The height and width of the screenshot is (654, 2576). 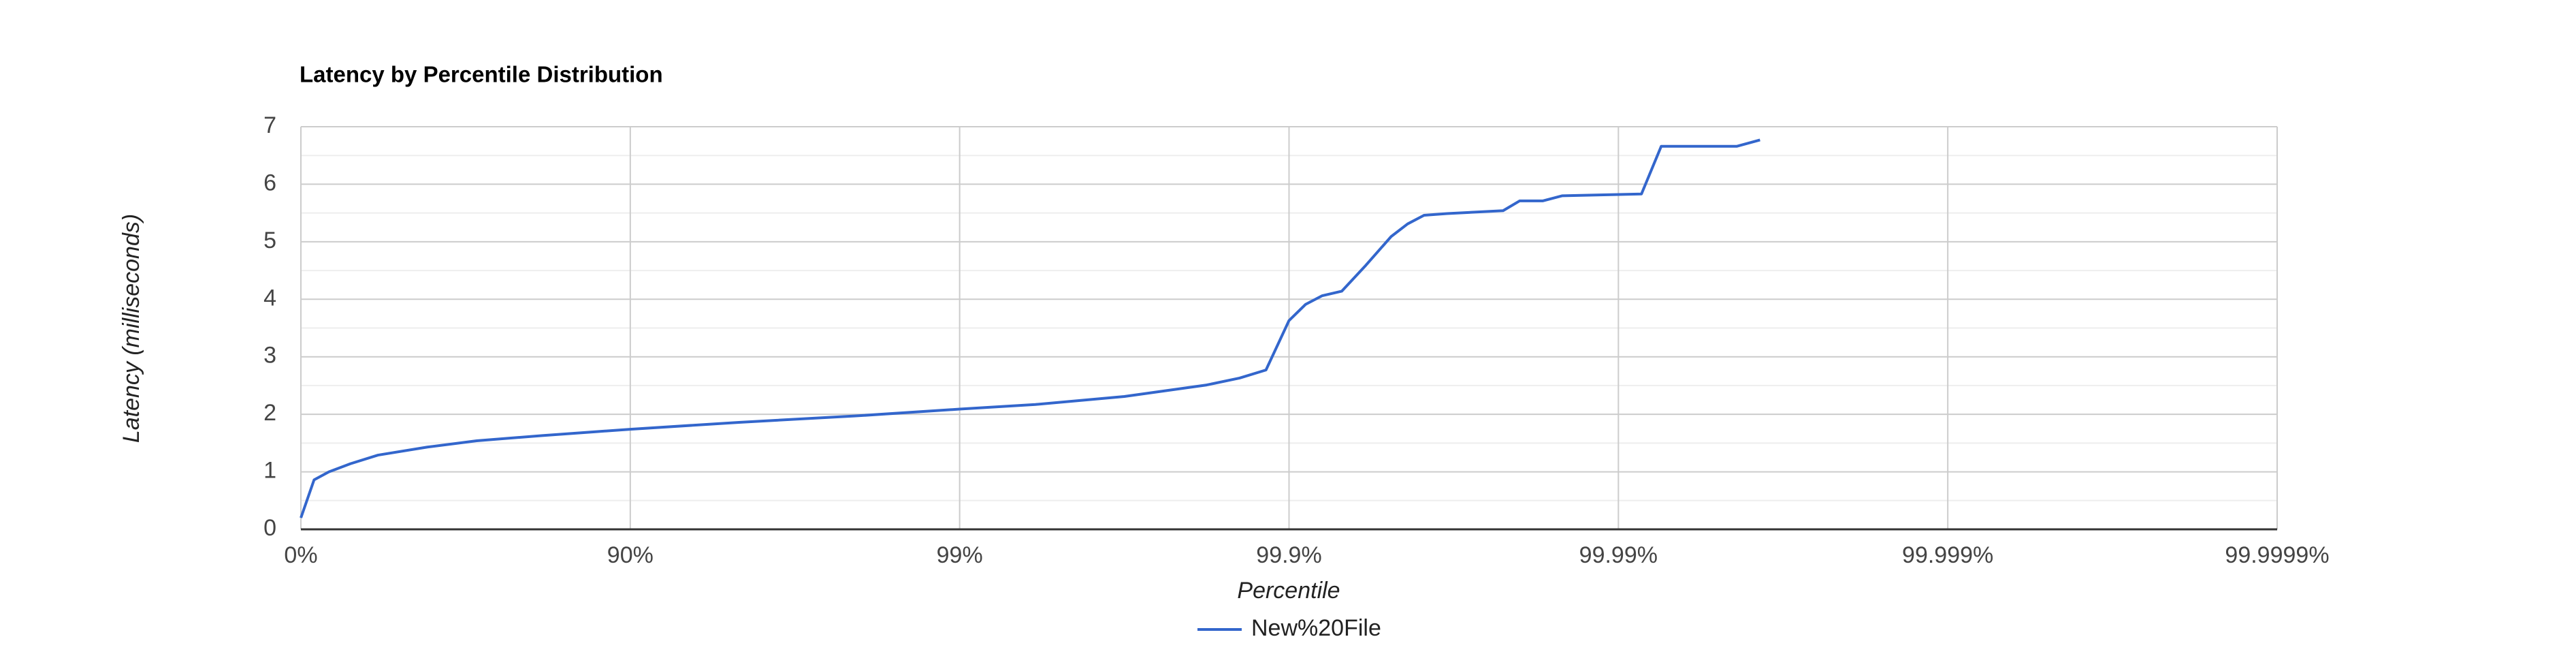 What do you see at coordinates (269, 240) in the screenshot?
I see `y-tick-label: 5` at bounding box center [269, 240].